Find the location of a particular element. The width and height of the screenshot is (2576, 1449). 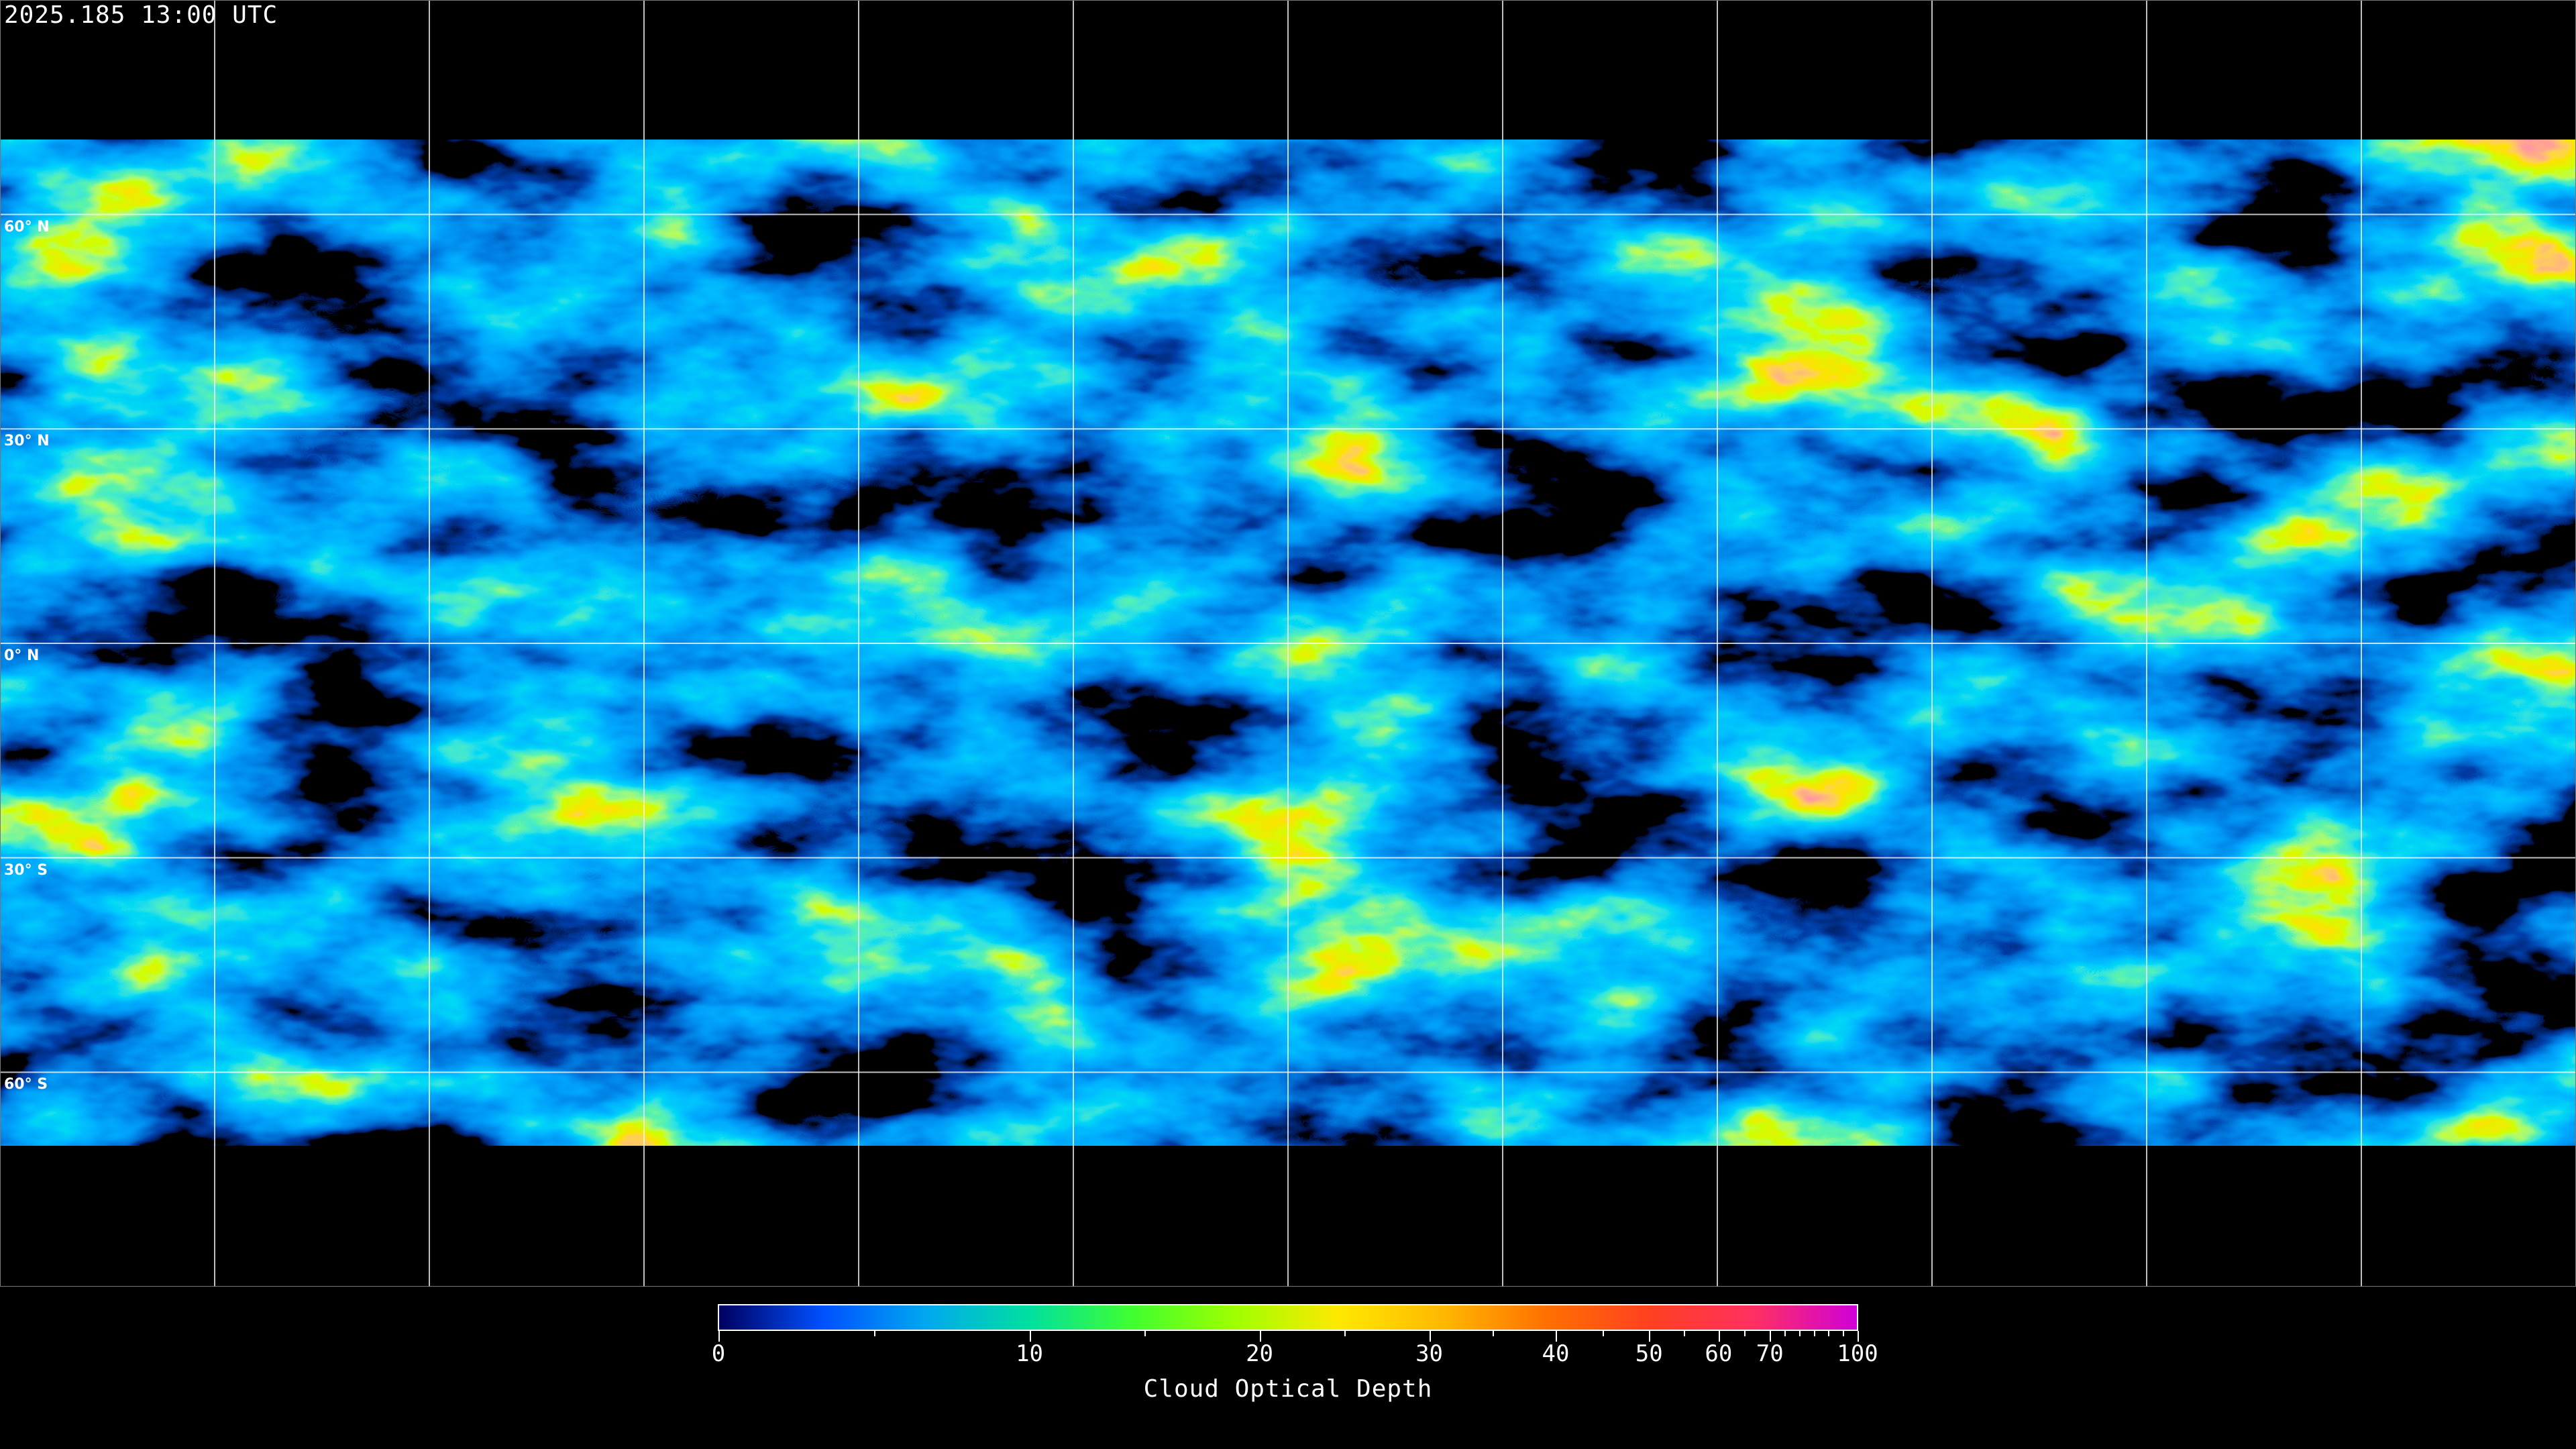

latitude-label: 30° S is located at coordinates (26, 870).